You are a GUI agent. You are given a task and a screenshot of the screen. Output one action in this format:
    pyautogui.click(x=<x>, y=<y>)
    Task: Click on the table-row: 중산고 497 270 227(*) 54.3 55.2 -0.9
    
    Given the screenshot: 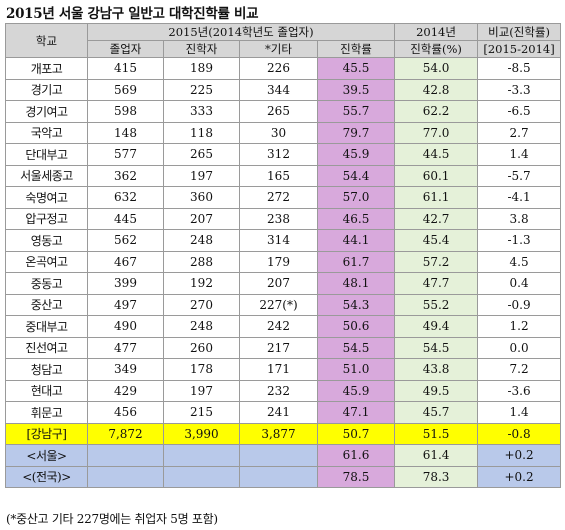 What is the action you would take?
    pyautogui.click(x=283, y=304)
    